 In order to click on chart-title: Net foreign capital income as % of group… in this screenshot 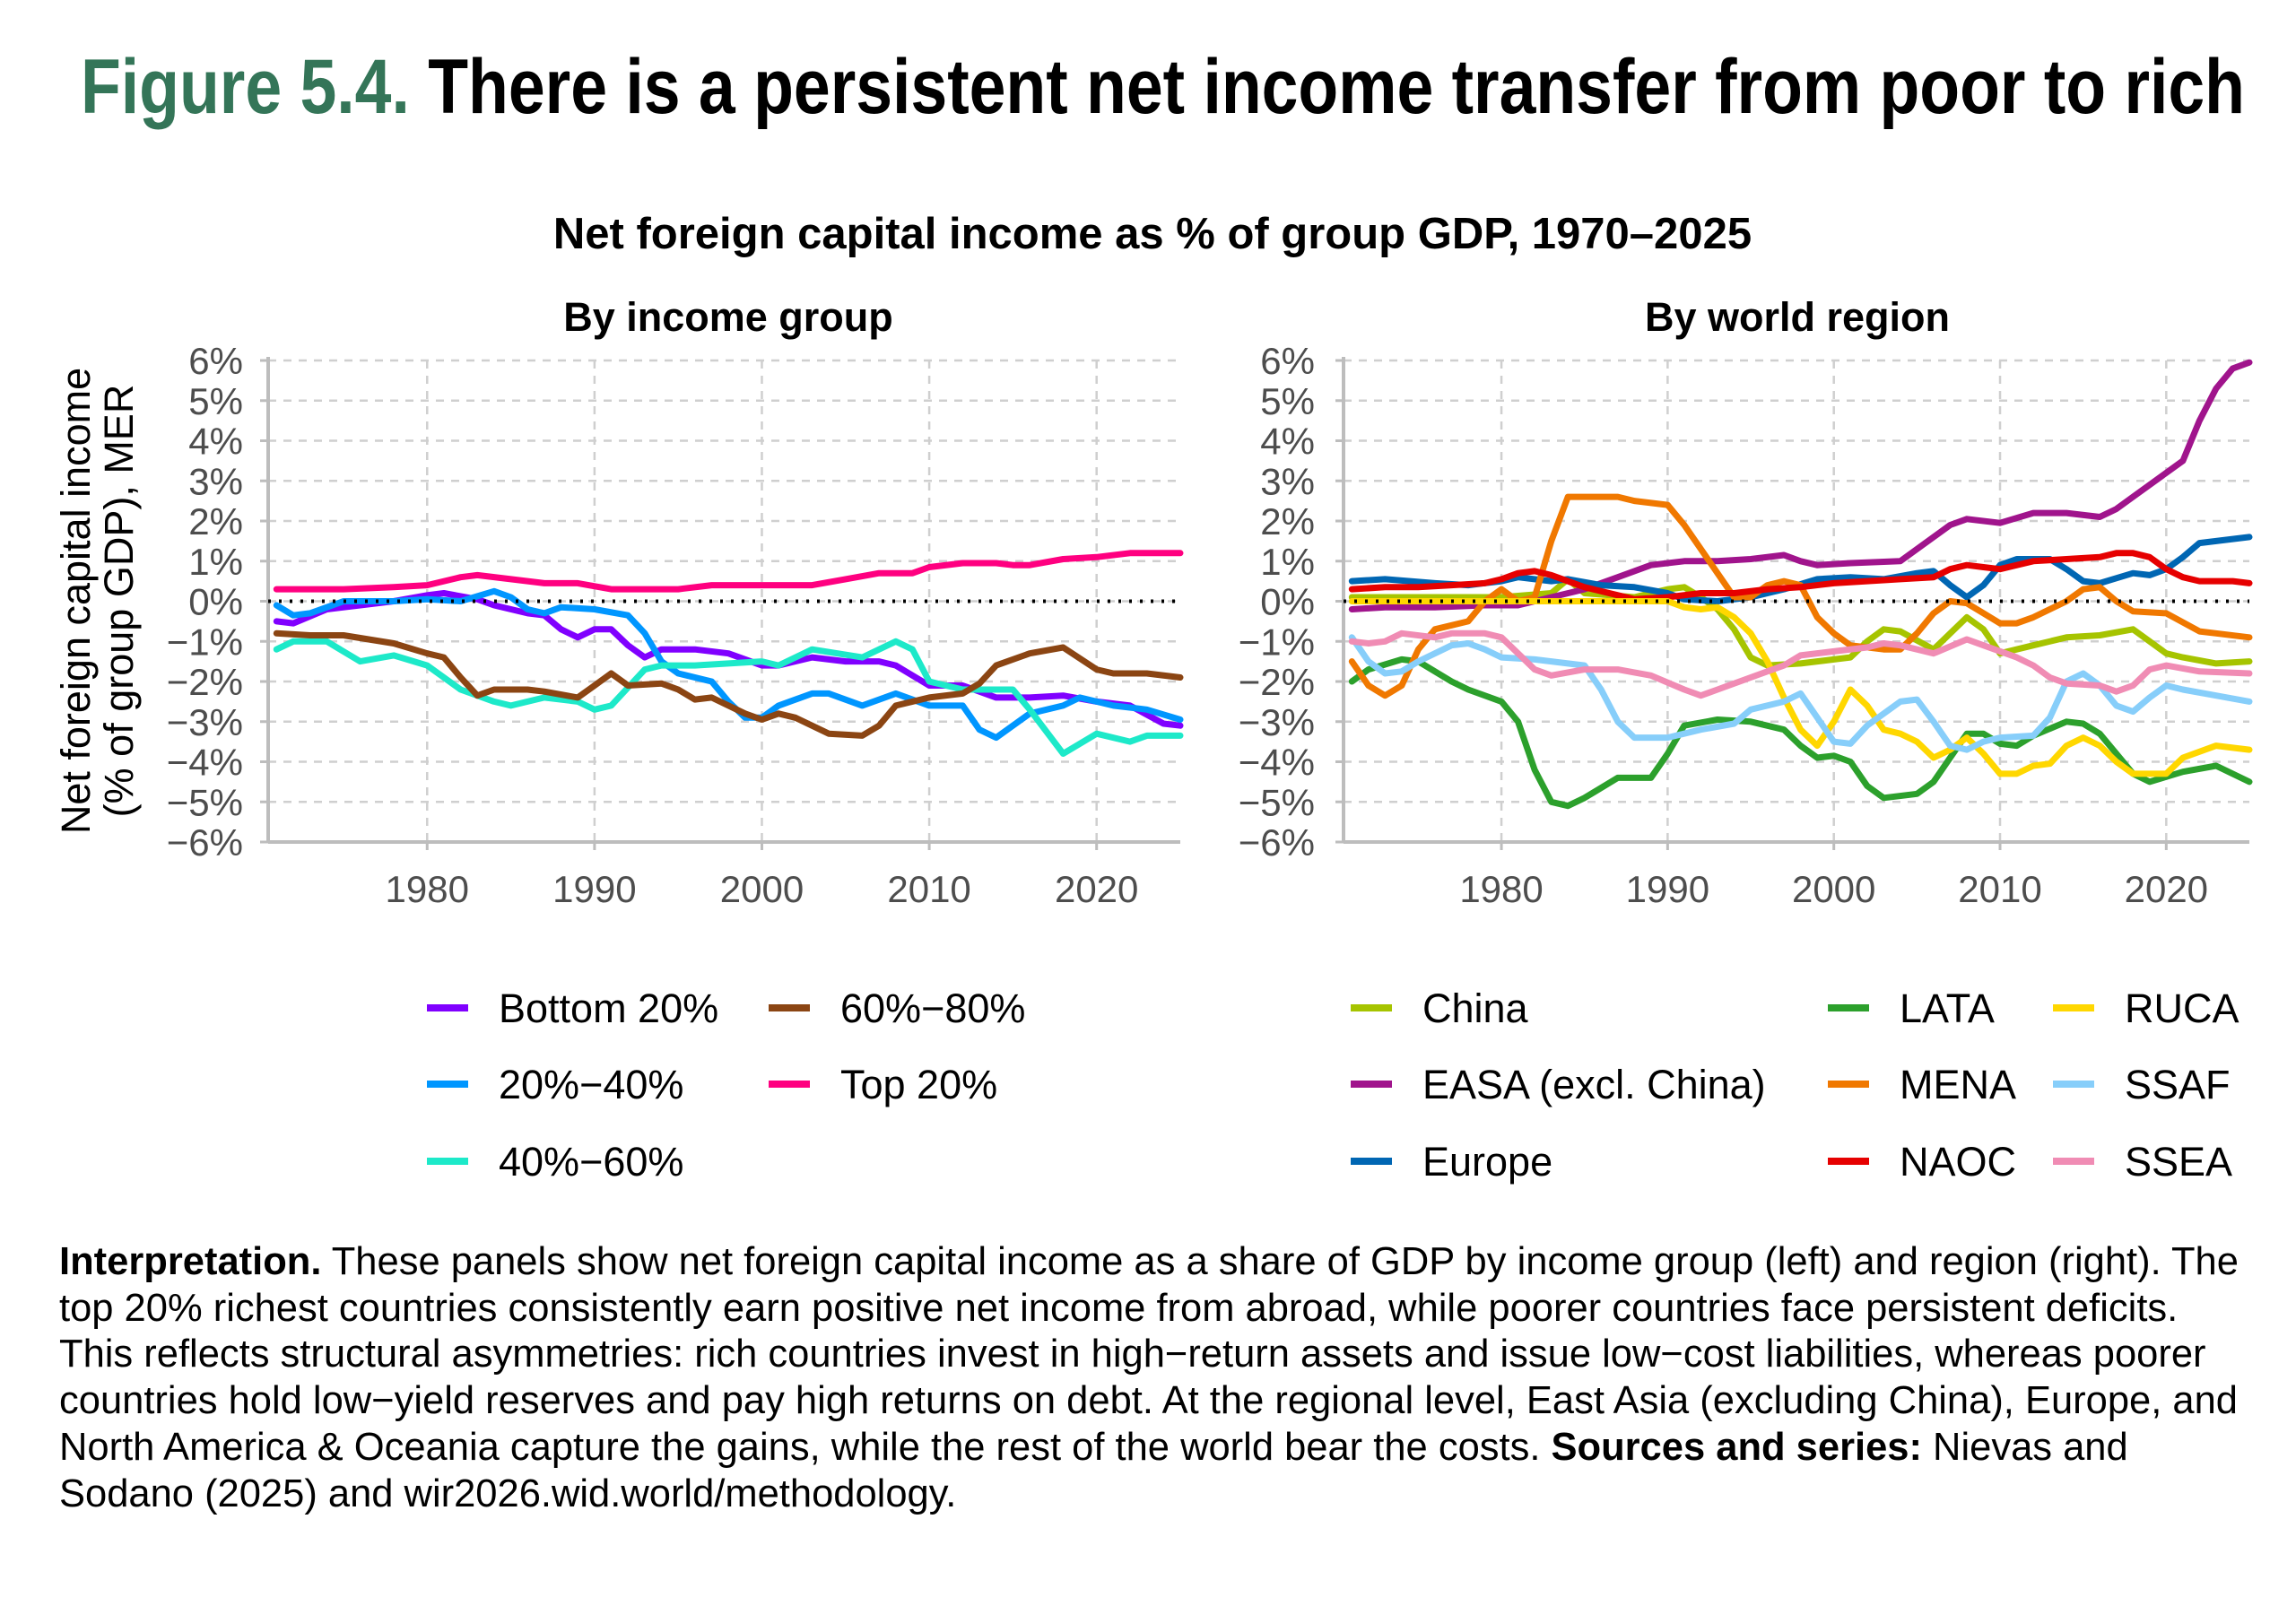, I will do `click(1152, 234)`.